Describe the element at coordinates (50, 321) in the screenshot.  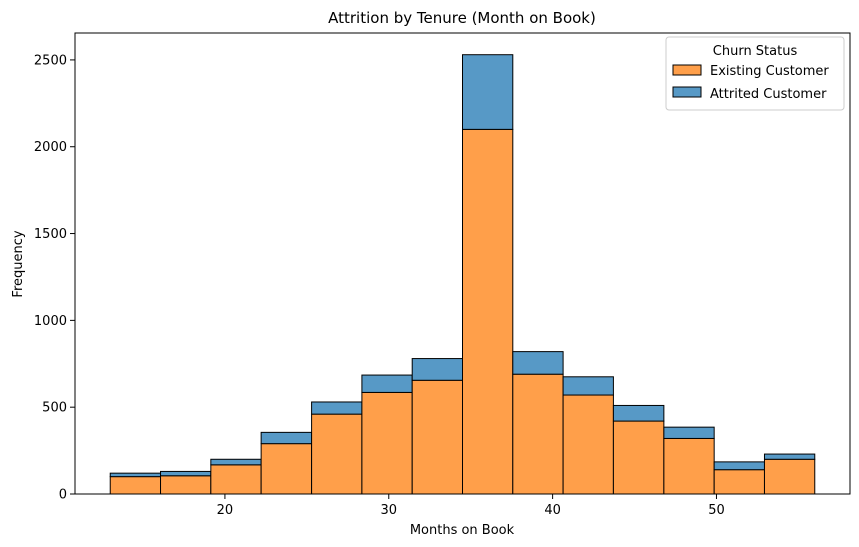
I see `y-tick-label-1000: 1000` at that location.